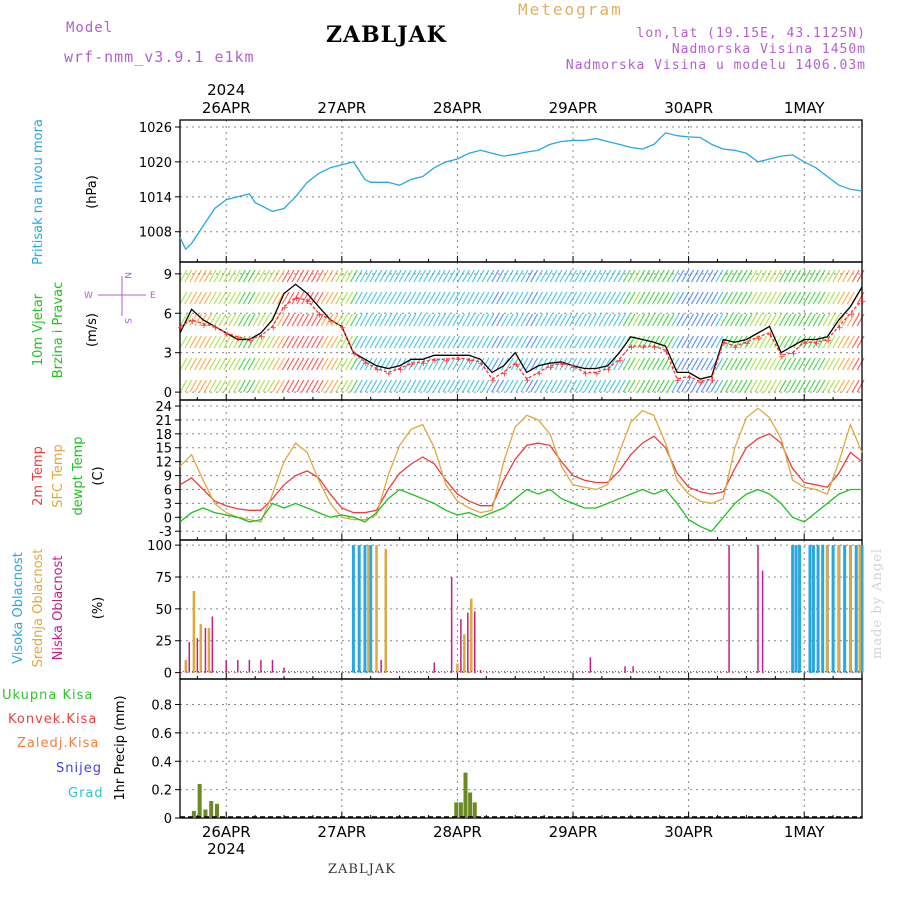  I want to click on y-tick-label: 100, so click(159, 546).